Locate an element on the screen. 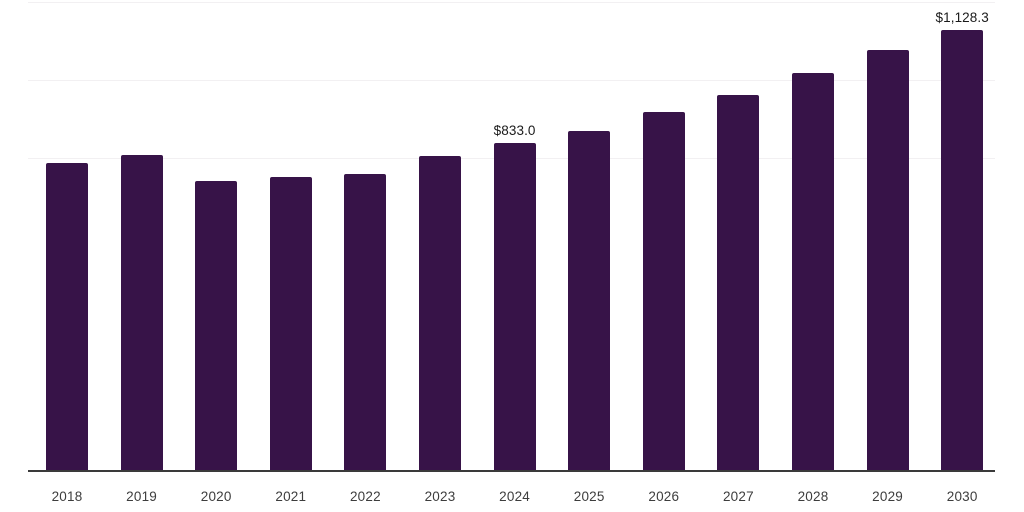  bar-2027 is located at coordinates (738, 282).